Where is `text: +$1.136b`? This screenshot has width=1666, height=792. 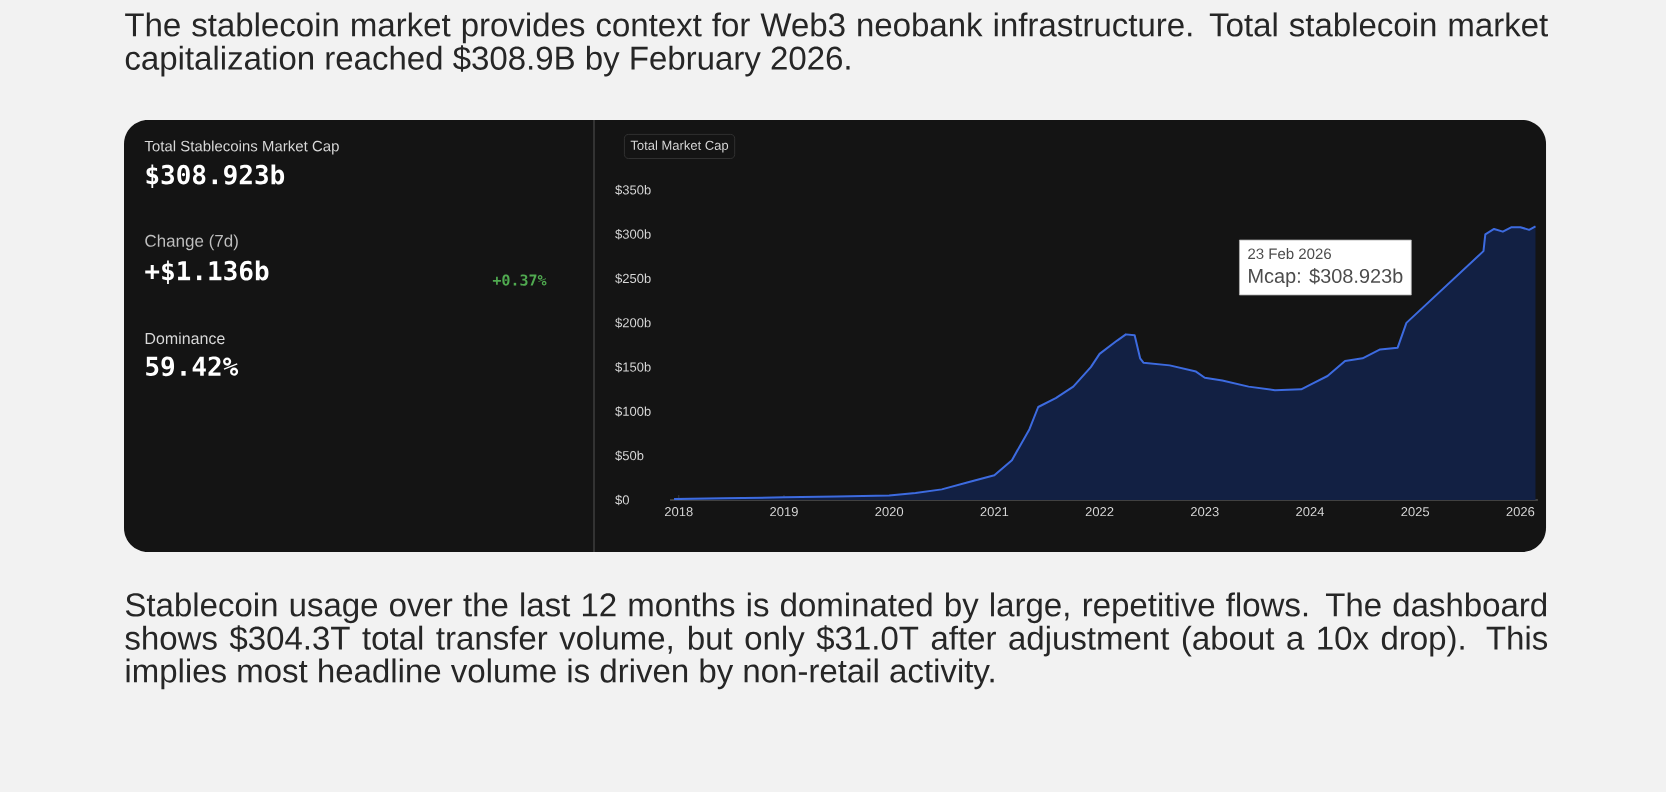
text: +$1.136b is located at coordinates (207, 272).